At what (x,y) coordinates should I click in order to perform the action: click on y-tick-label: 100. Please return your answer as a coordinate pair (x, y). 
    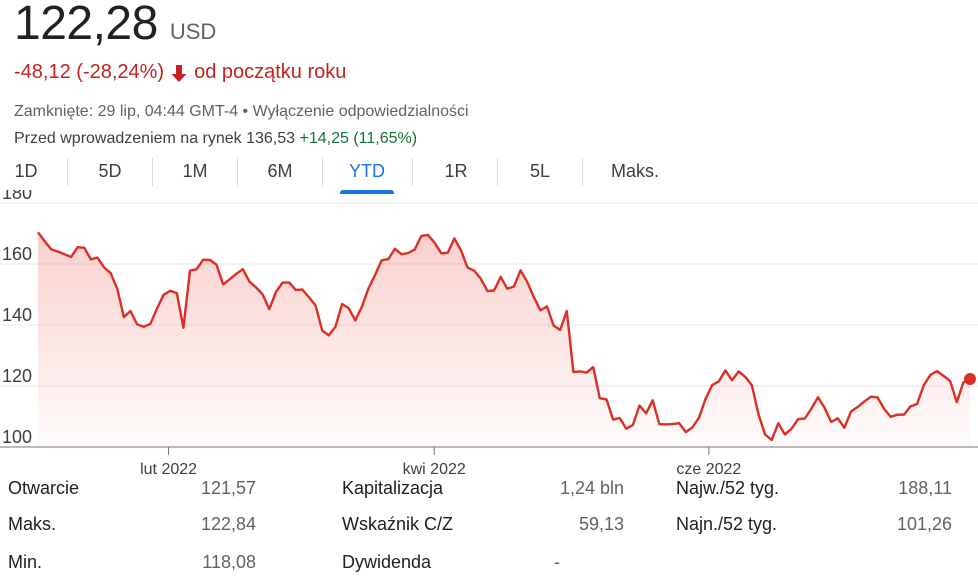
    Looking at the image, I should click on (17, 437).